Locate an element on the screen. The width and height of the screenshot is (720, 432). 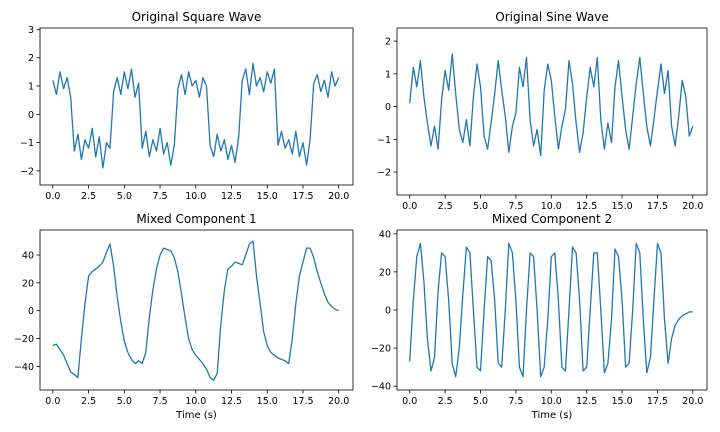
subplot-title: Mixed Component 1 is located at coordinates (196, 219).